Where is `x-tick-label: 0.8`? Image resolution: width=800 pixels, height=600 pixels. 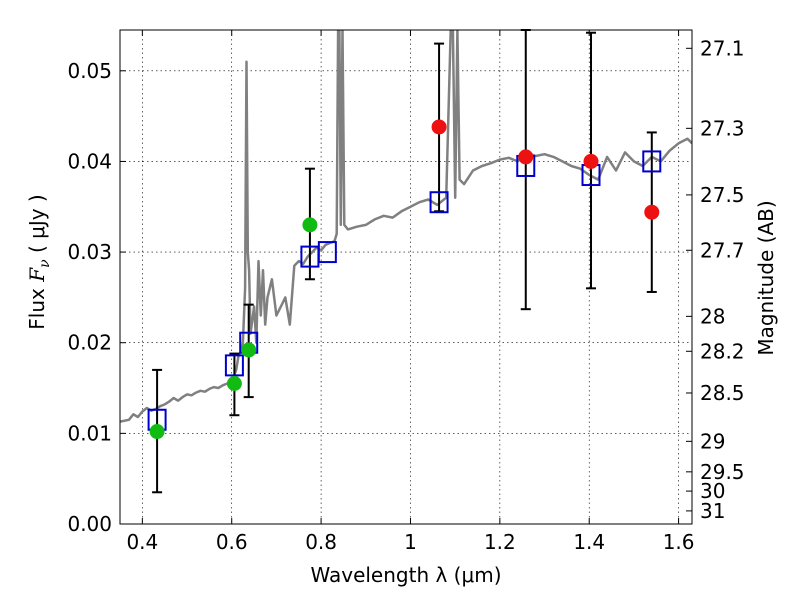
x-tick-label: 0.8 is located at coordinates (321, 542).